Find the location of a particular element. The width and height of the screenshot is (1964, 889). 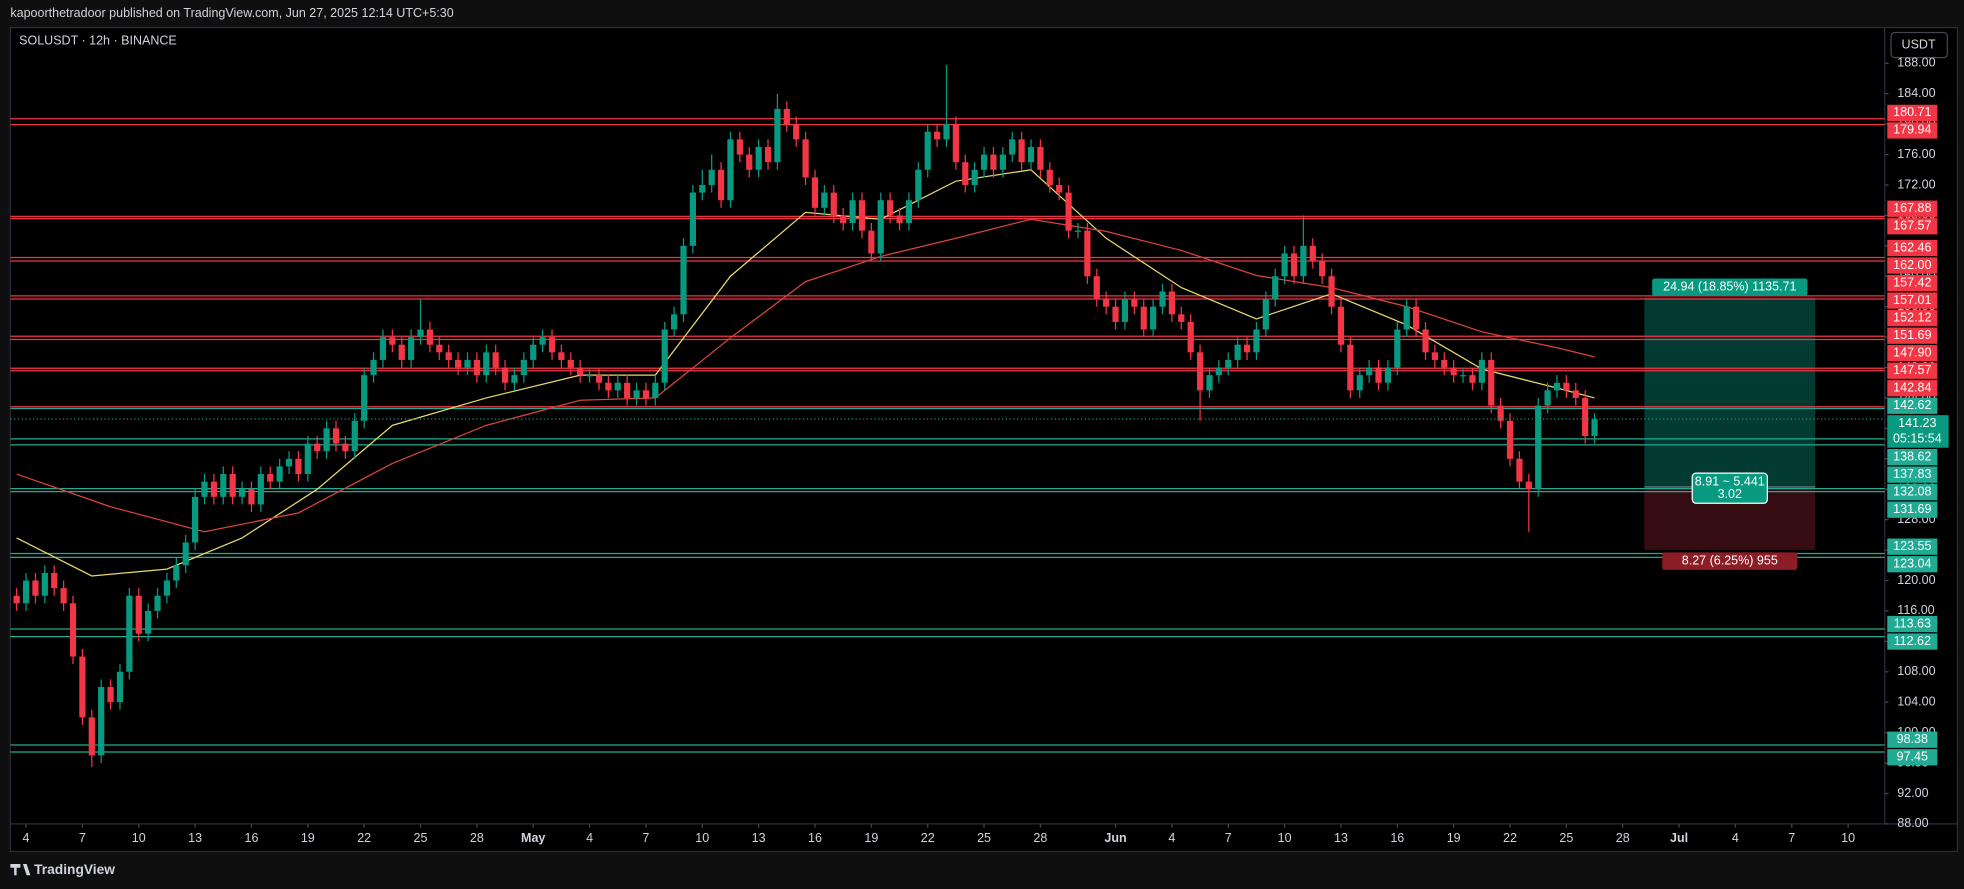

level-price-label: 152.12 is located at coordinates (1912, 317).